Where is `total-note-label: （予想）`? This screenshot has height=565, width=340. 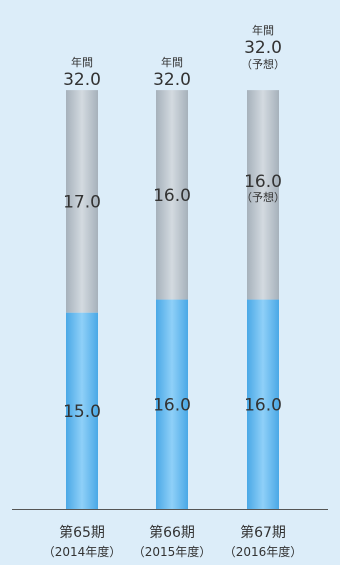 total-note-label: （予想） is located at coordinates (263, 64).